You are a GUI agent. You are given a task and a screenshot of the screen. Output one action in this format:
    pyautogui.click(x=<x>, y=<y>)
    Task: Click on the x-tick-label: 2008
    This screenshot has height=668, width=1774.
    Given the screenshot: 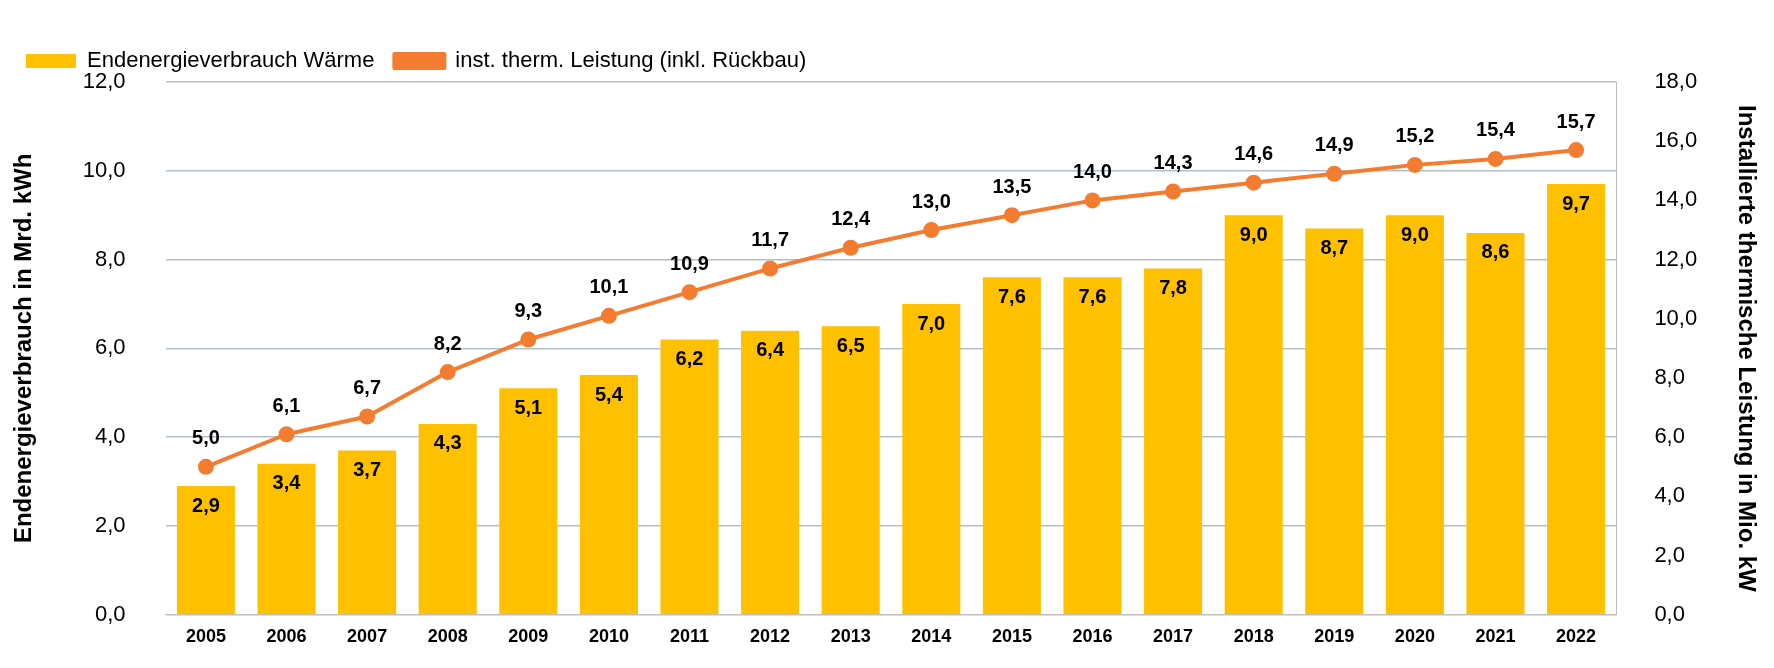 What is the action you would take?
    pyautogui.click(x=447, y=635)
    